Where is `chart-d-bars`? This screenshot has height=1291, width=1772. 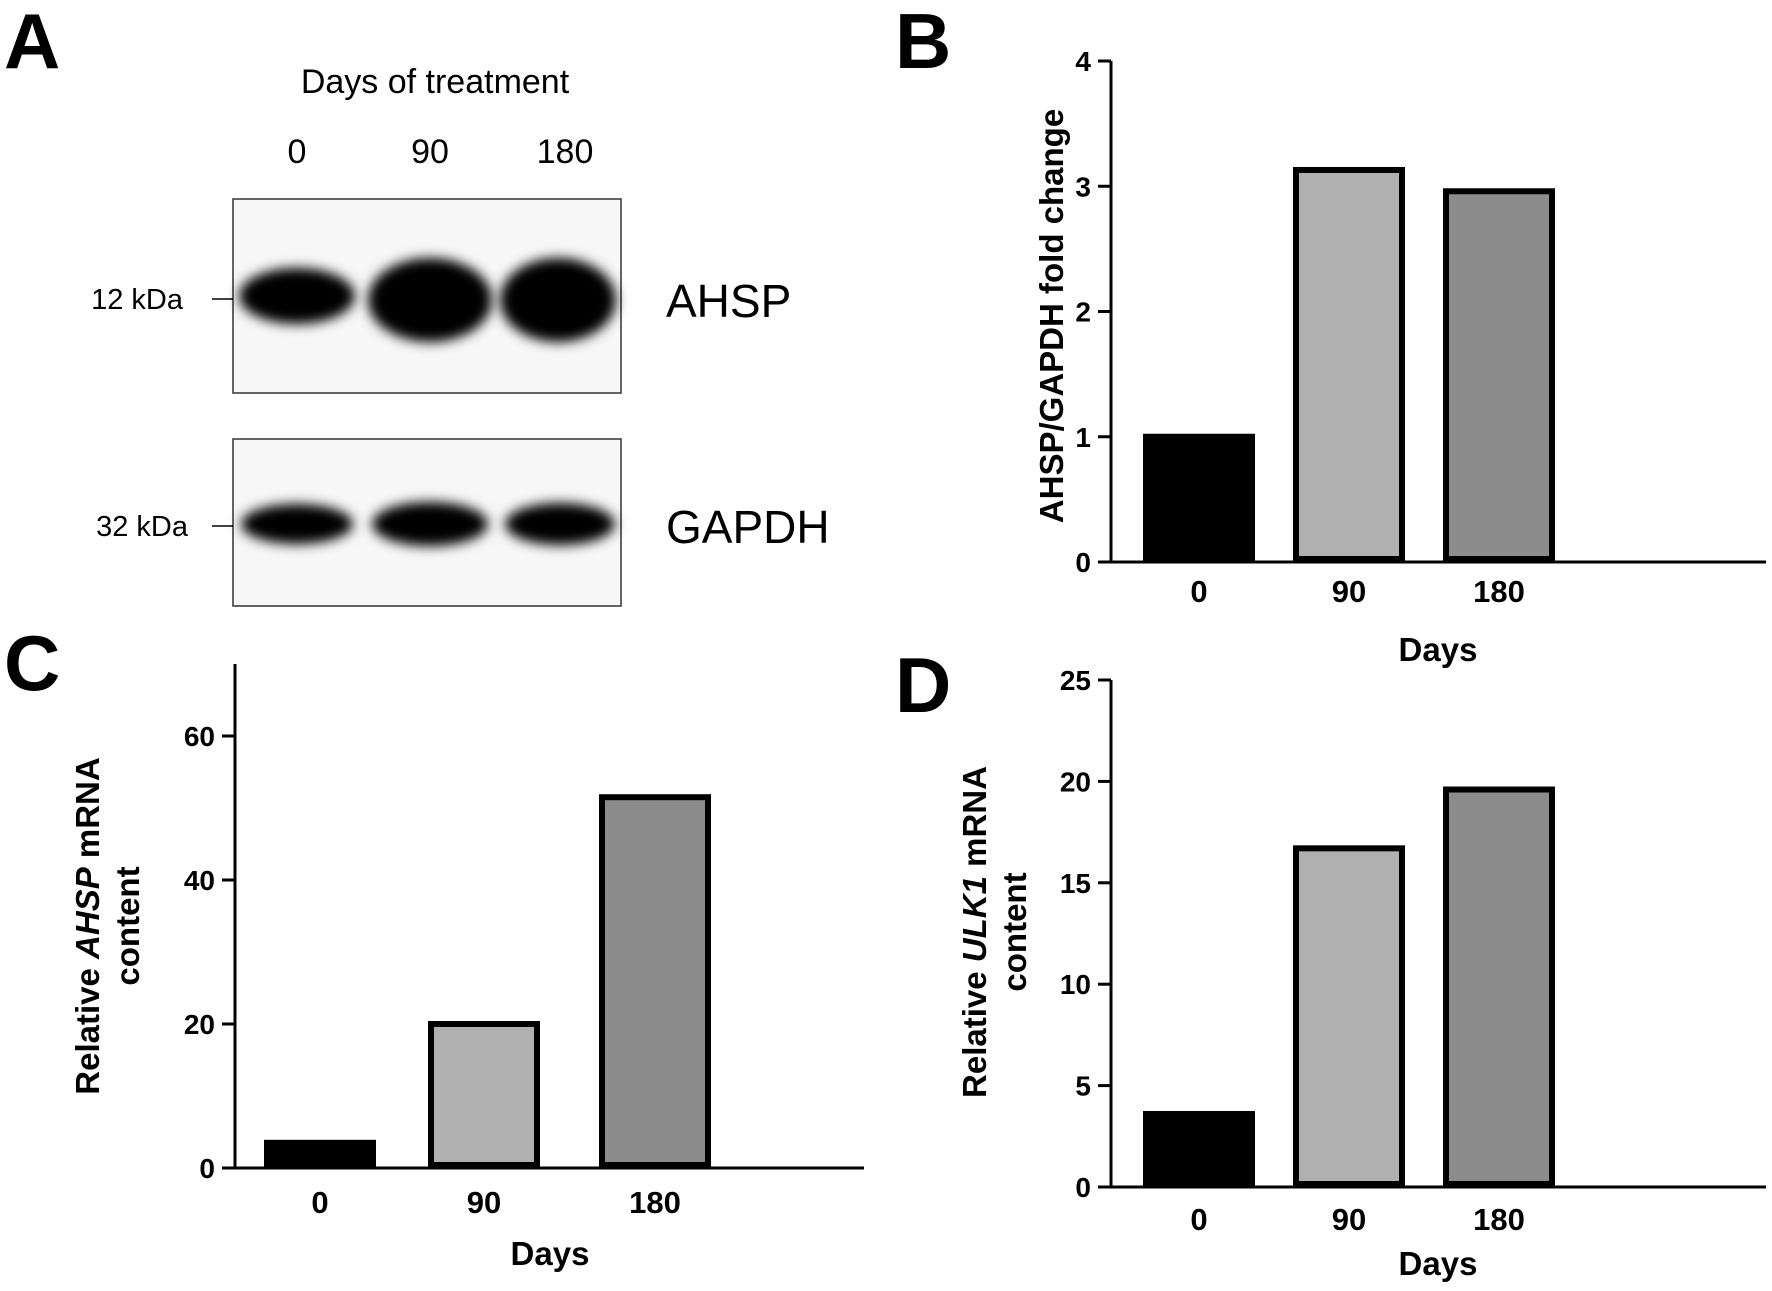 chart-d-bars is located at coordinates (1349, 987).